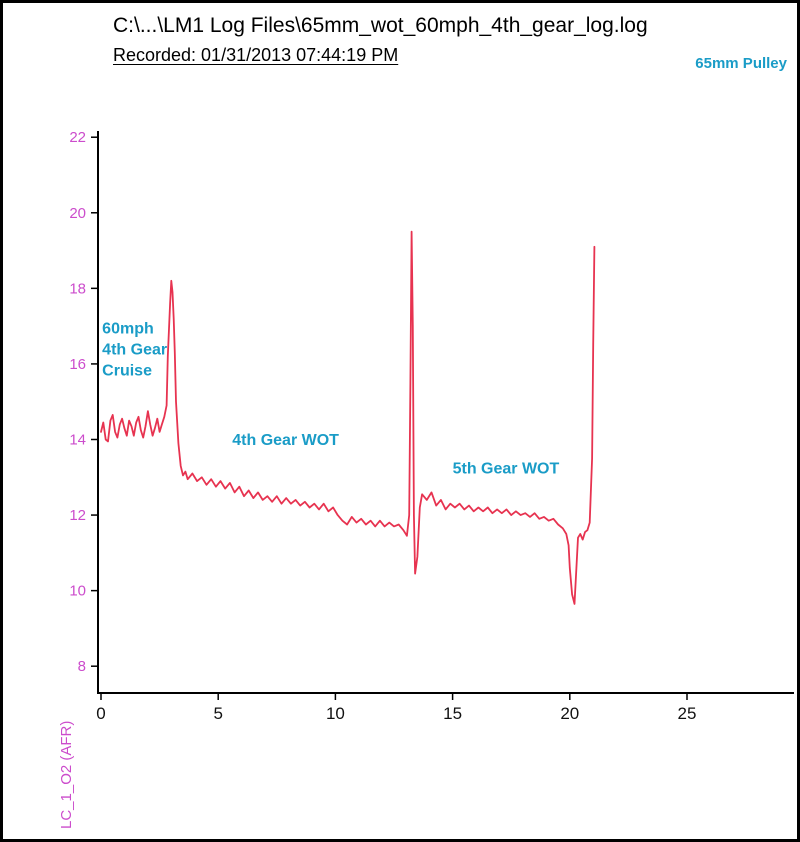  Describe the element at coordinates (77, 137) in the screenshot. I see `y-tick-label: 22` at that location.